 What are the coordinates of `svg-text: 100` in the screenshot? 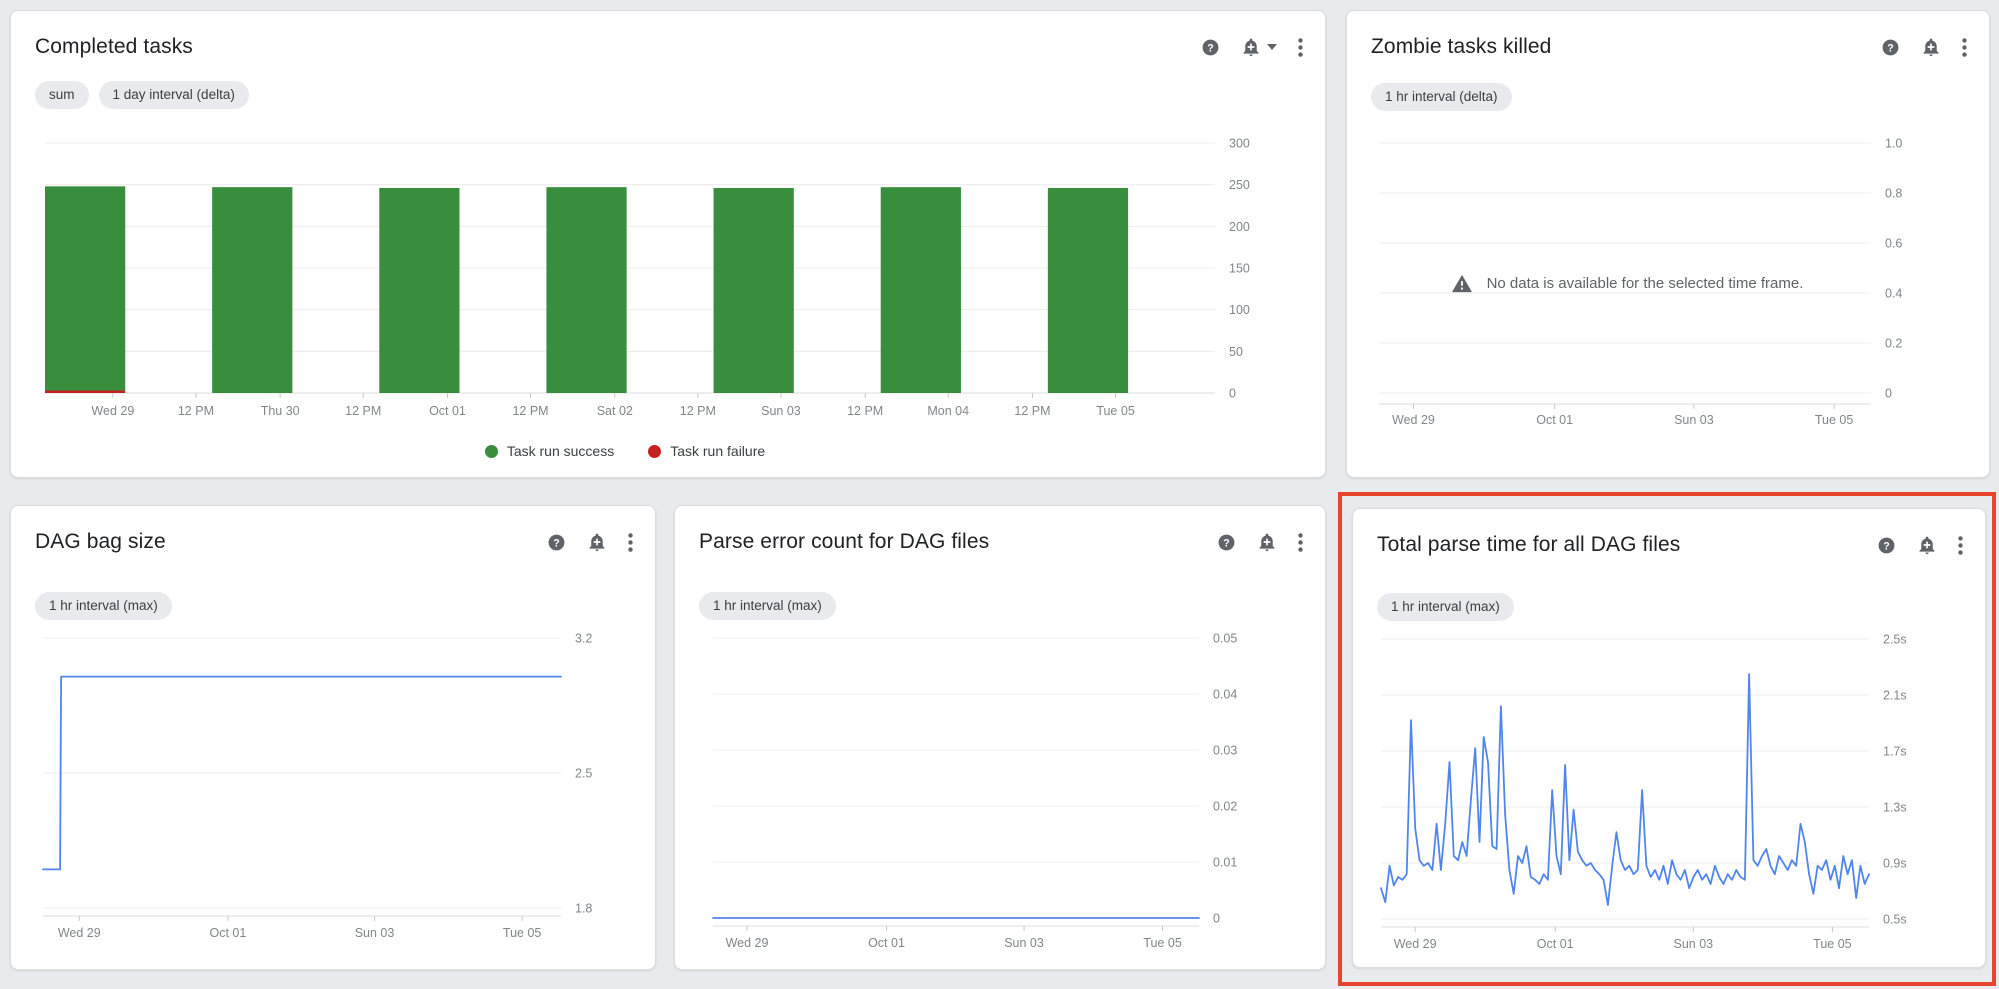 It's located at (1239, 310).